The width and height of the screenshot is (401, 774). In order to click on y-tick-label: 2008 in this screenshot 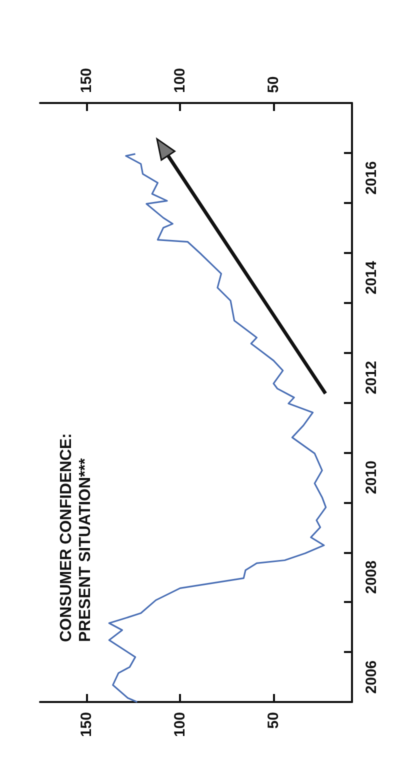, I will do `click(371, 577)`.